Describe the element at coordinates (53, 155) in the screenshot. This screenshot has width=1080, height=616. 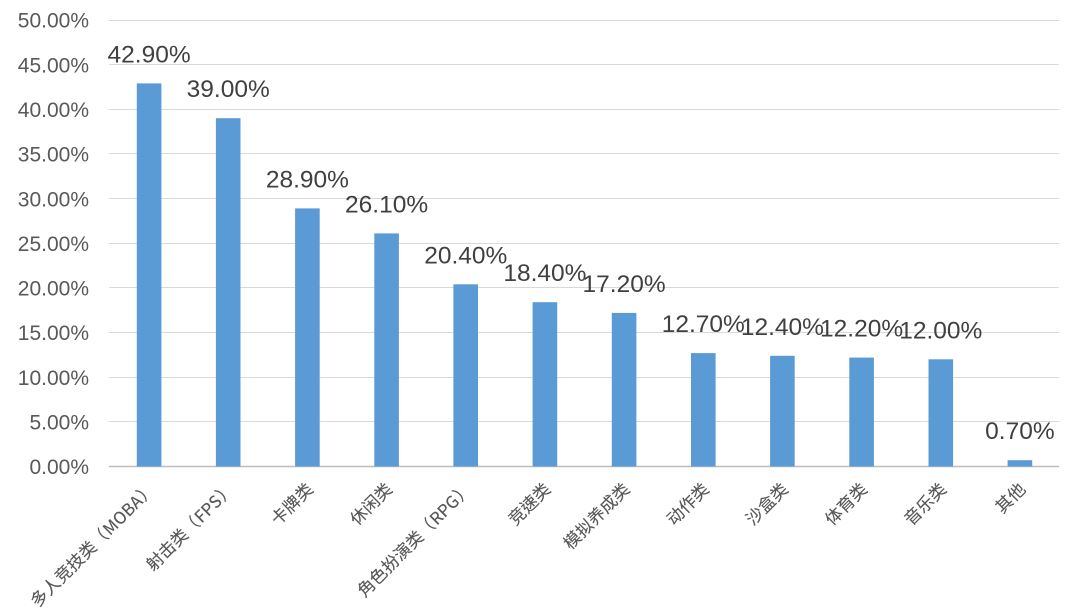
I see `svg-text: 35.00%` at that location.